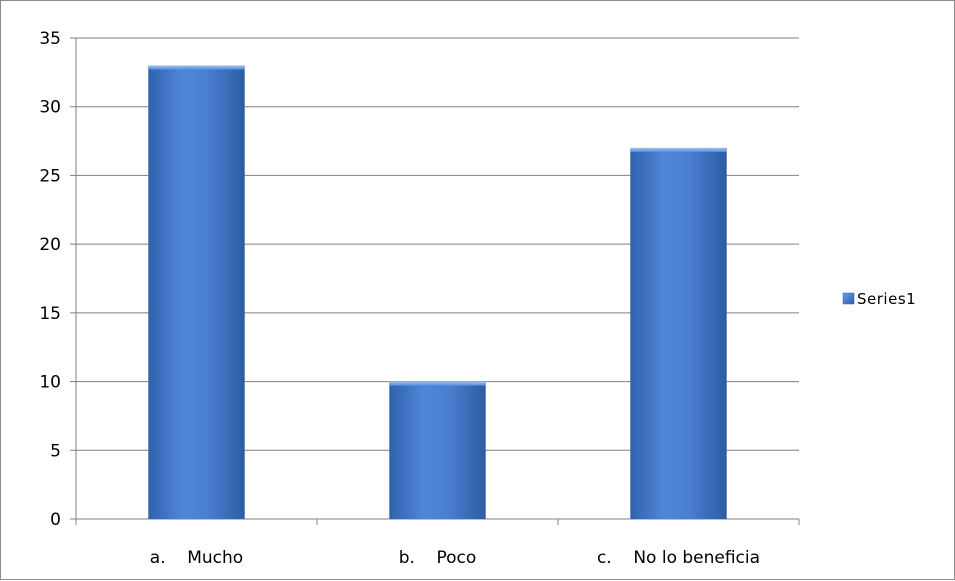 The image size is (955, 581). What do you see at coordinates (678, 558) in the screenshot?
I see `x-category-label: c. No lo beneficia` at bounding box center [678, 558].